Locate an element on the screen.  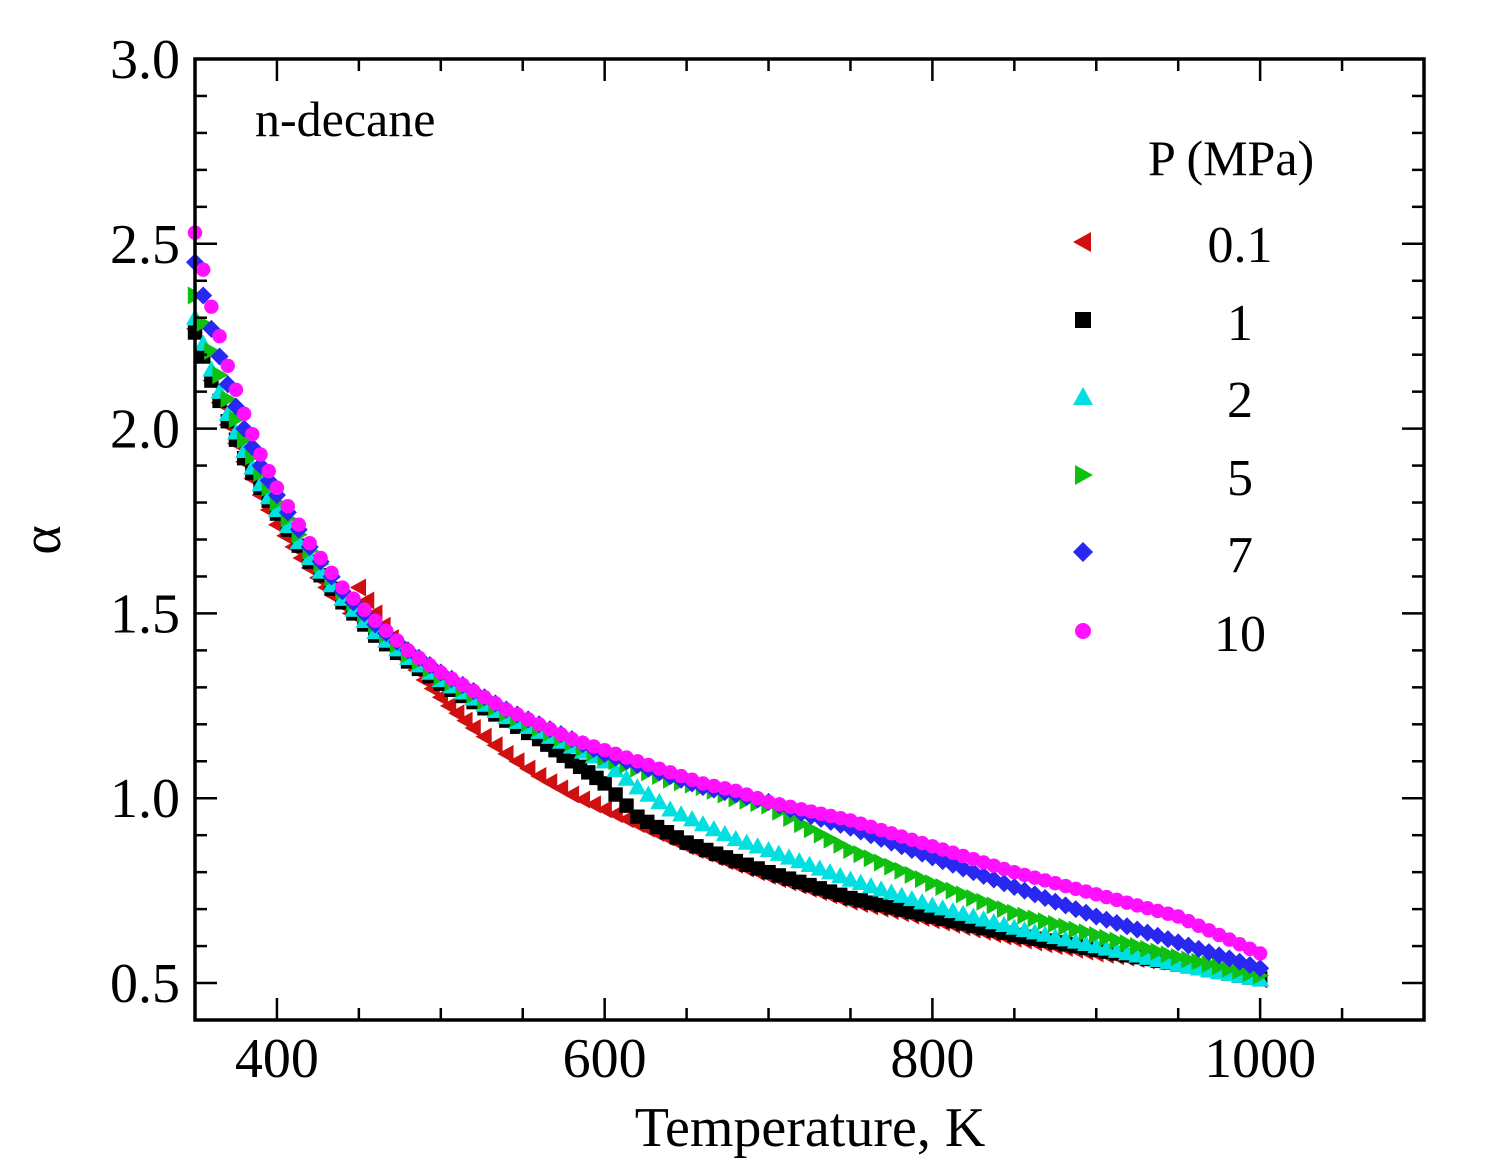
legend-label: 1 is located at coordinates (1240, 323).